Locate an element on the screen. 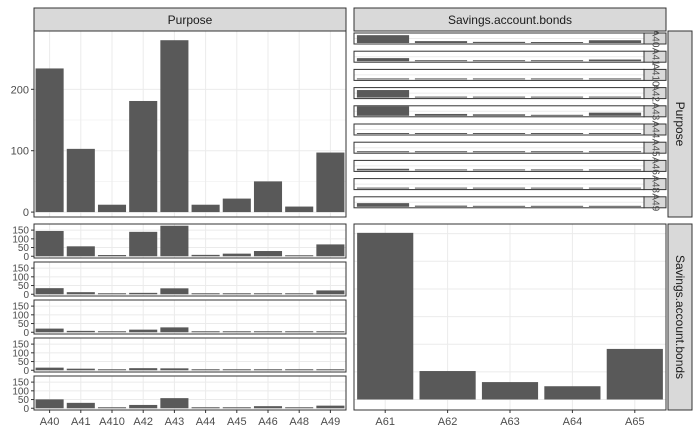  strip-row-small-label: A46 is located at coordinates (655, 166).